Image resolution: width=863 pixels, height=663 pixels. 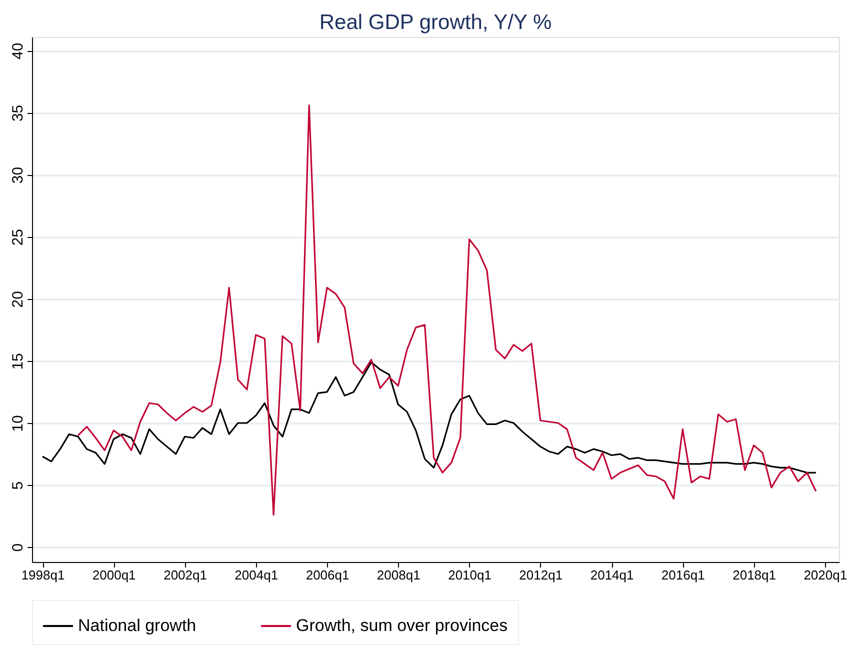 I want to click on y-tick-label: 10, so click(x=18, y=423).